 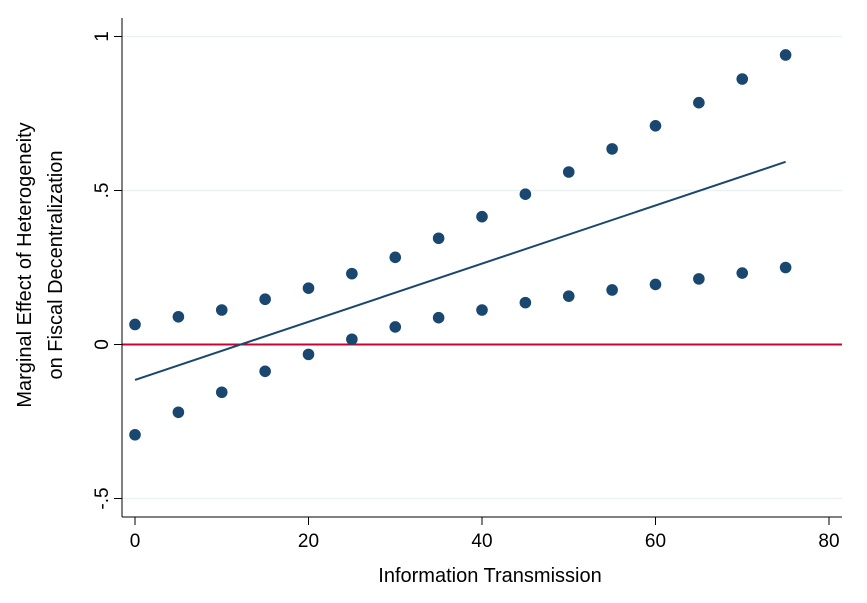 What do you see at coordinates (828, 541) in the screenshot?
I see `x-tick-label-4: 80` at bounding box center [828, 541].